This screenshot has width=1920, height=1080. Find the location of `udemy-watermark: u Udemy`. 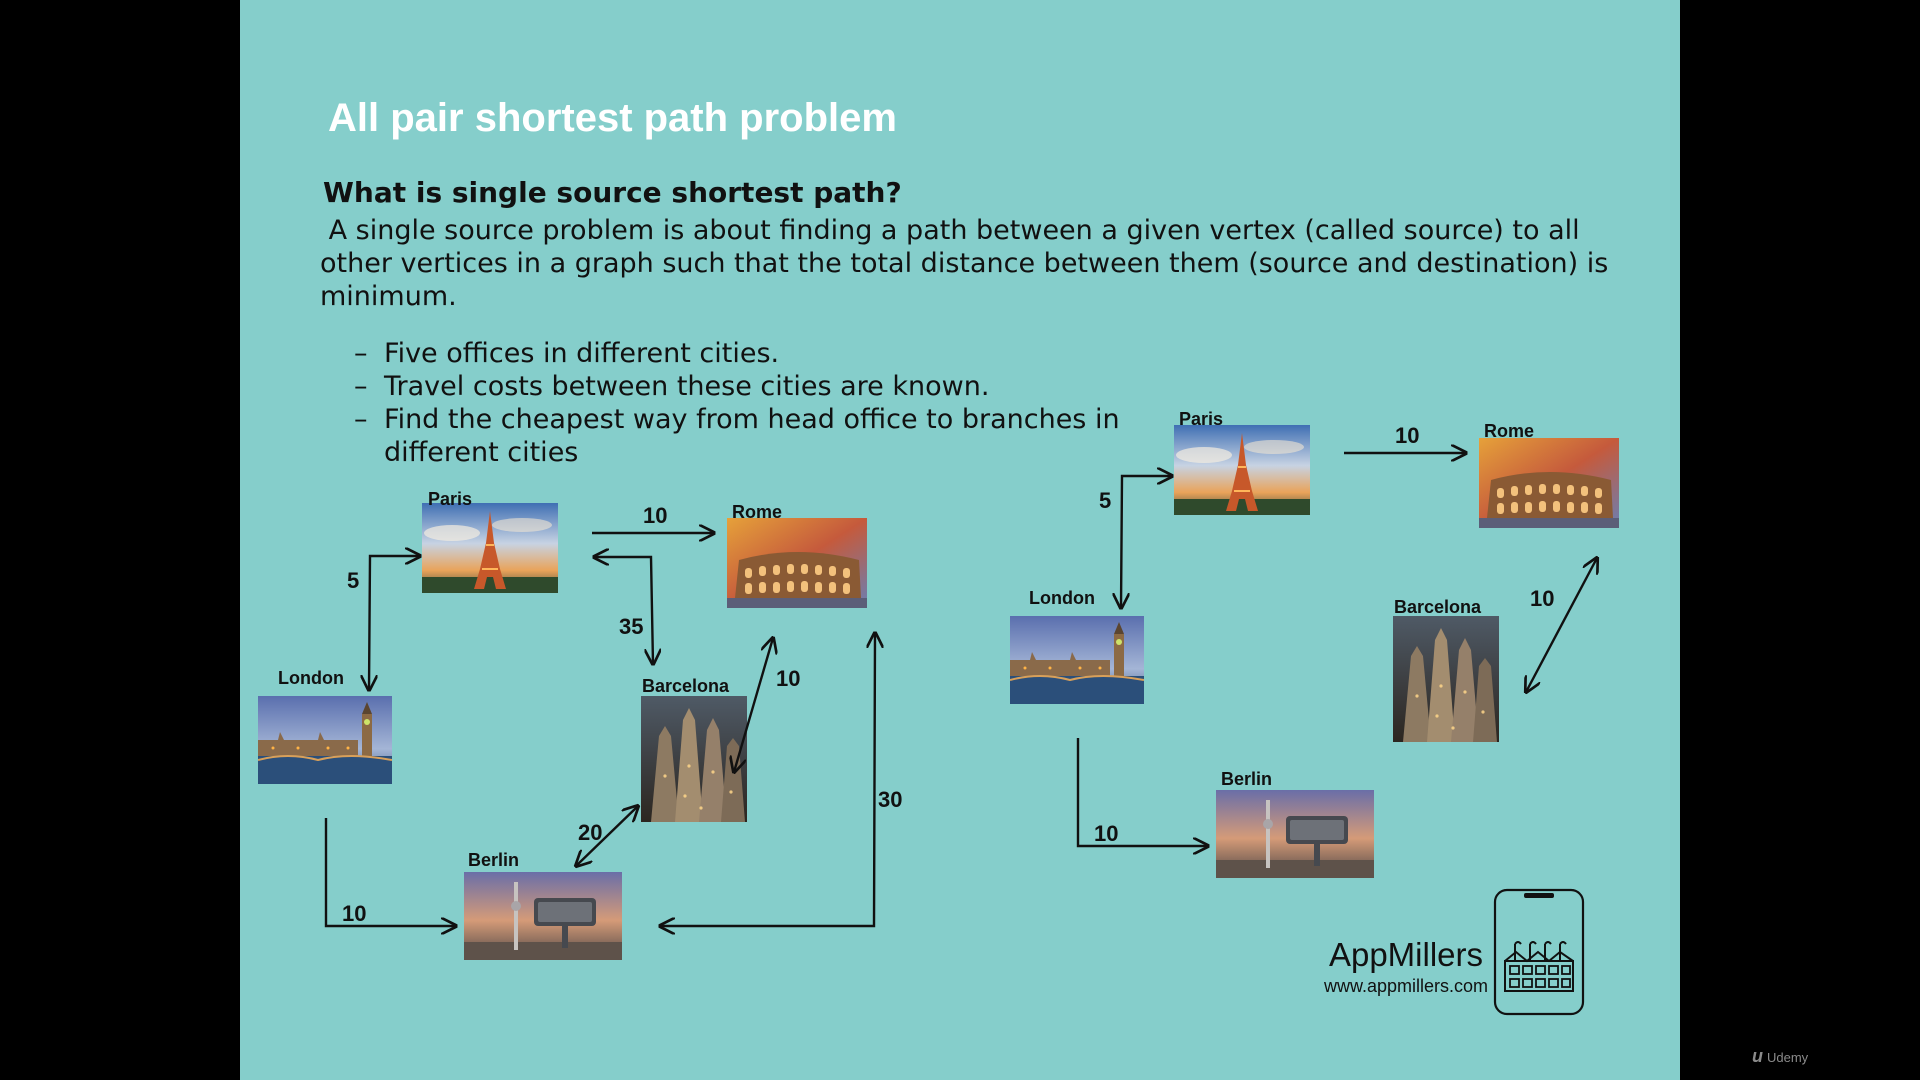

udemy-watermark: u Udemy is located at coordinates (1780, 1056).